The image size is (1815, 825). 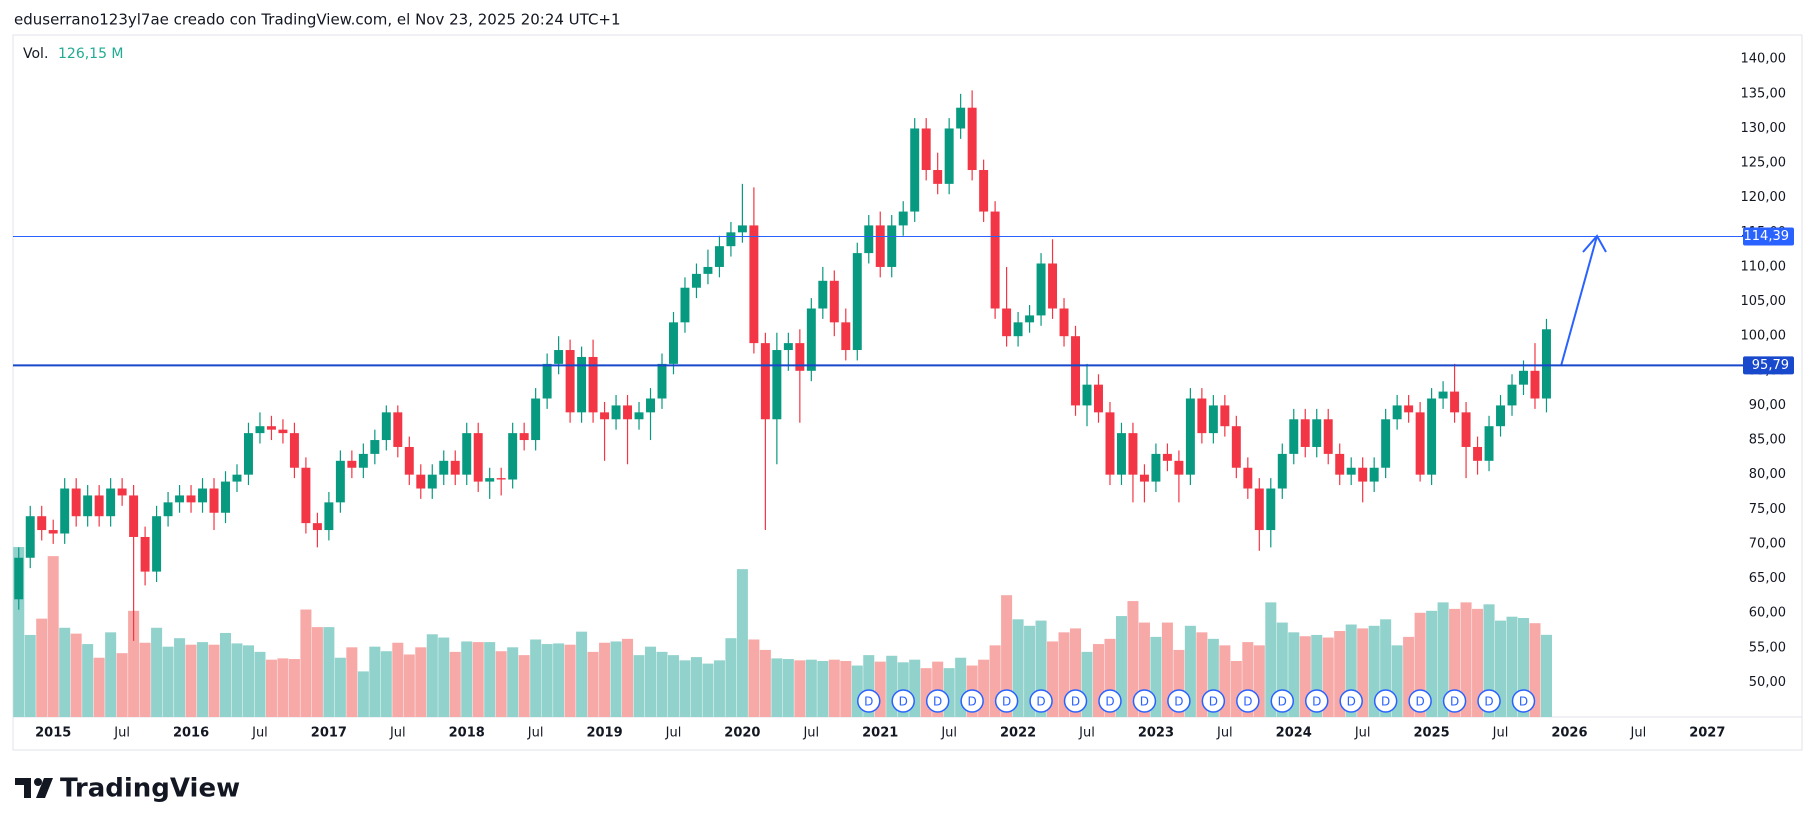 I want to click on x-tick-label: Jul, so click(x=673, y=733).